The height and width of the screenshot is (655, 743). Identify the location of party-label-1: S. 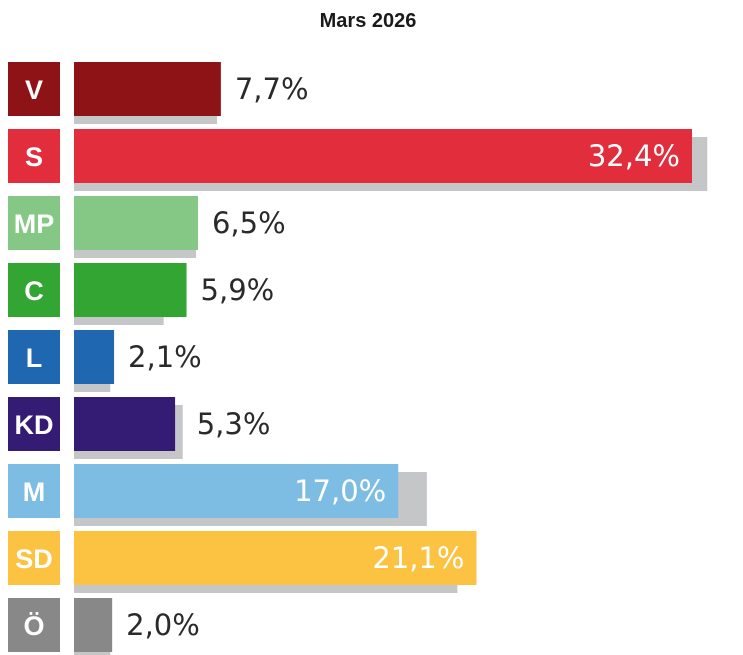
(34, 157).